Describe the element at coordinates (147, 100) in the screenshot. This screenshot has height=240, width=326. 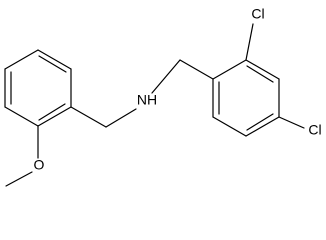
I see `atom-label: NH` at that location.